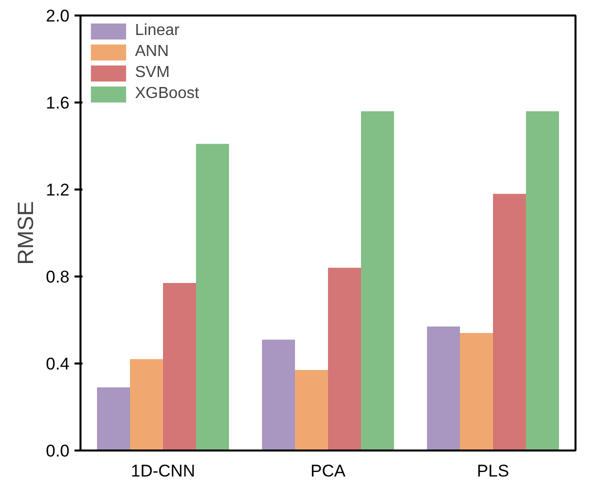 Image resolution: width=595 pixels, height=488 pixels. Describe the element at coordinates (58, 190) in the screenshot. I see `y-tick-label: 1.2` at that location.